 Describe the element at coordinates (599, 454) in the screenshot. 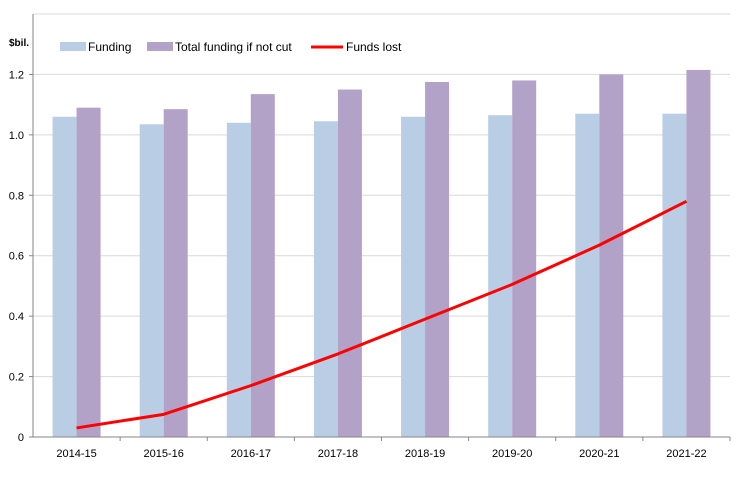

I see `x-tick-label: 2020-21` at that location.